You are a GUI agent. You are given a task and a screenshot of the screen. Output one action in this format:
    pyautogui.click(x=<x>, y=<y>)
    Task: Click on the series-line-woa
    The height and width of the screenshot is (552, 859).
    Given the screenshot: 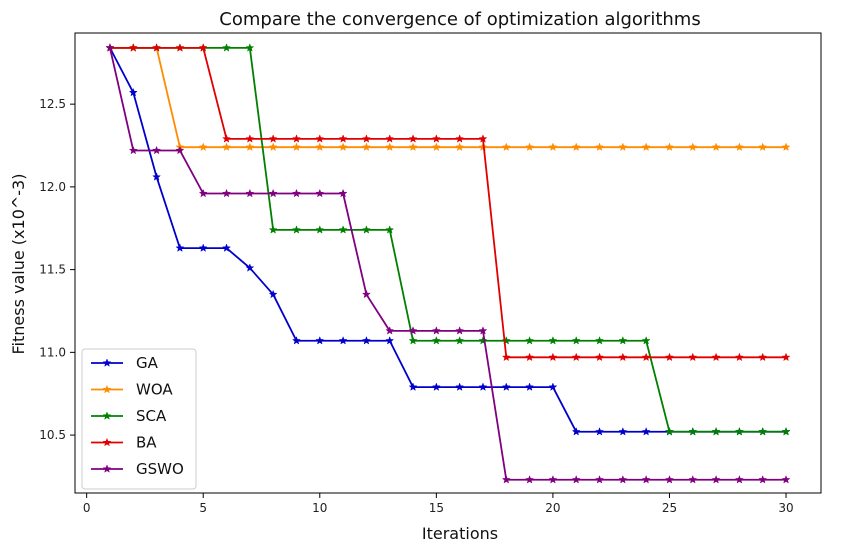 What is the action you would take?
    pyautogui.click(x=448, y=97)
    